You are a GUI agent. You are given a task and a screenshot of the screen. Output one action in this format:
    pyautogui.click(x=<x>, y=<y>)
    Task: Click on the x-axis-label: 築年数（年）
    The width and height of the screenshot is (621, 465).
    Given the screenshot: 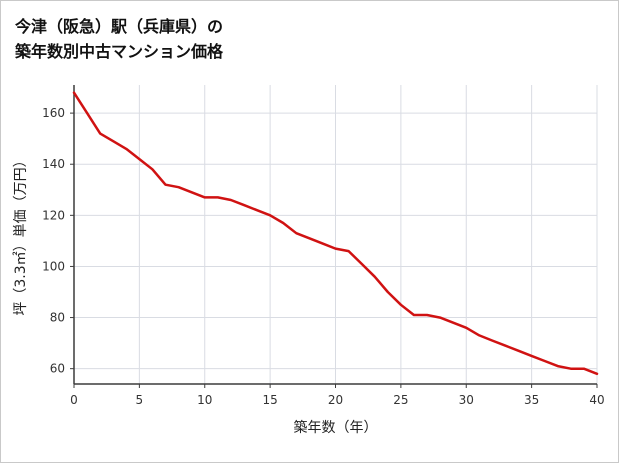 What is the action you would take?
    pyautogui.click(x=336, y=428)
    